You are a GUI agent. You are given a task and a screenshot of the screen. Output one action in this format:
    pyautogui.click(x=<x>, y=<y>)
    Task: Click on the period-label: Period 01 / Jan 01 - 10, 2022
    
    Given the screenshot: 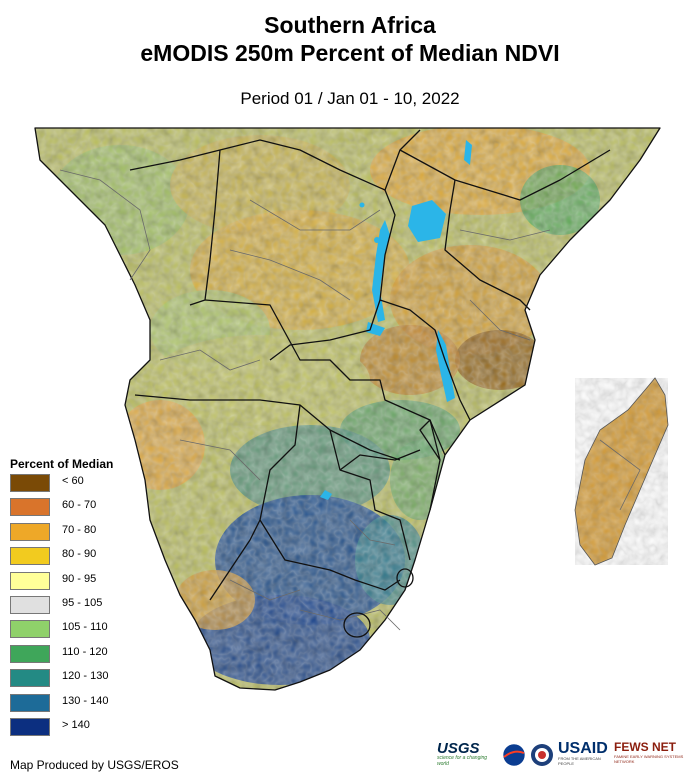 What is the action you would take?
    pyautogui.click(x=350, y=98)
    